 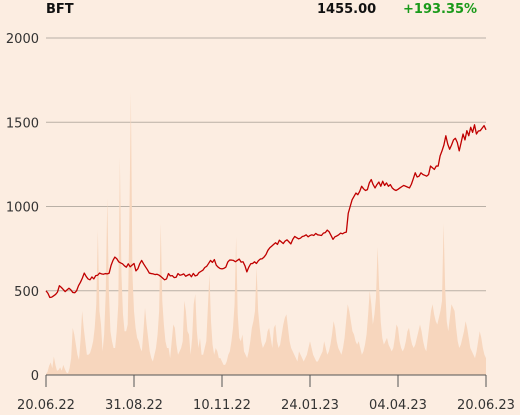 What do you see at coordinates (222, 405) in the screenshot?
I see `x-tick-label: 10.11.22` at bounding box center [222, 405].